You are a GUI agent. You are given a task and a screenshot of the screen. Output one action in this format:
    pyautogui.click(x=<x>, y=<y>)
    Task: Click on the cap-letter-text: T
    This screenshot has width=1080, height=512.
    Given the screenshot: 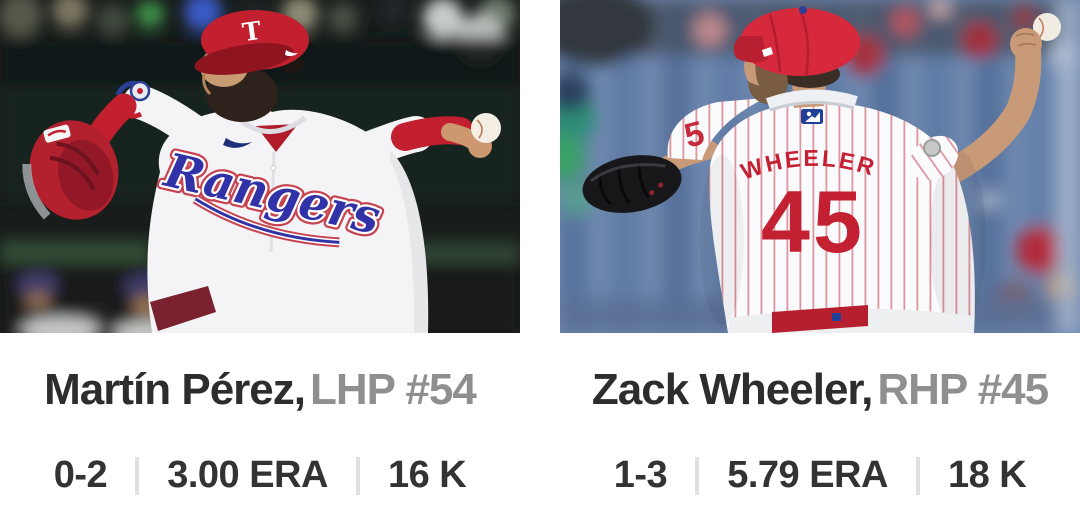 What is the action you would take?
    pyautogui.click(x=252, y=31)
    